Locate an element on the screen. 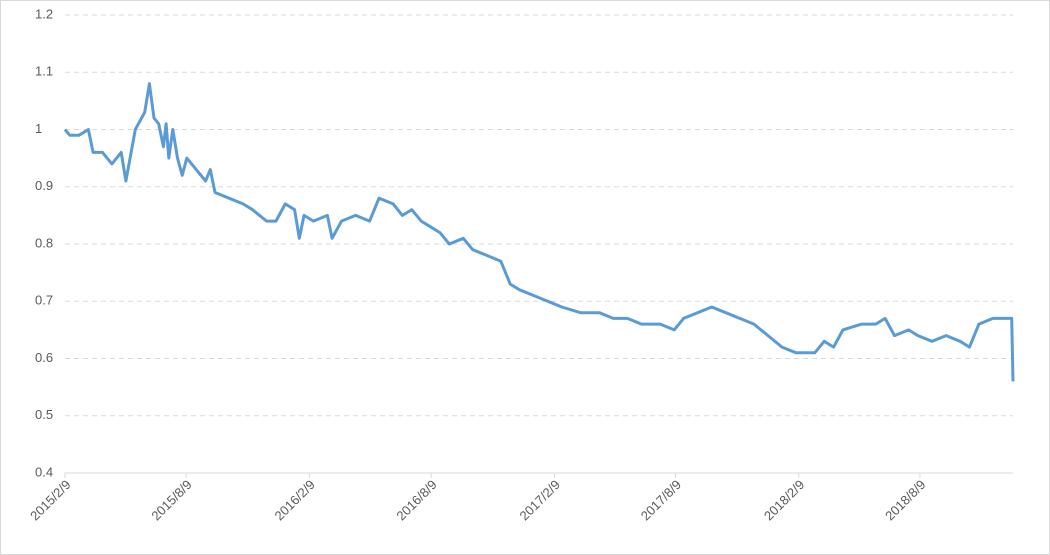 The width and height of the screenshot is (1050, 555). y-tick-label: 0.4 is located at coordinates (44, 471).